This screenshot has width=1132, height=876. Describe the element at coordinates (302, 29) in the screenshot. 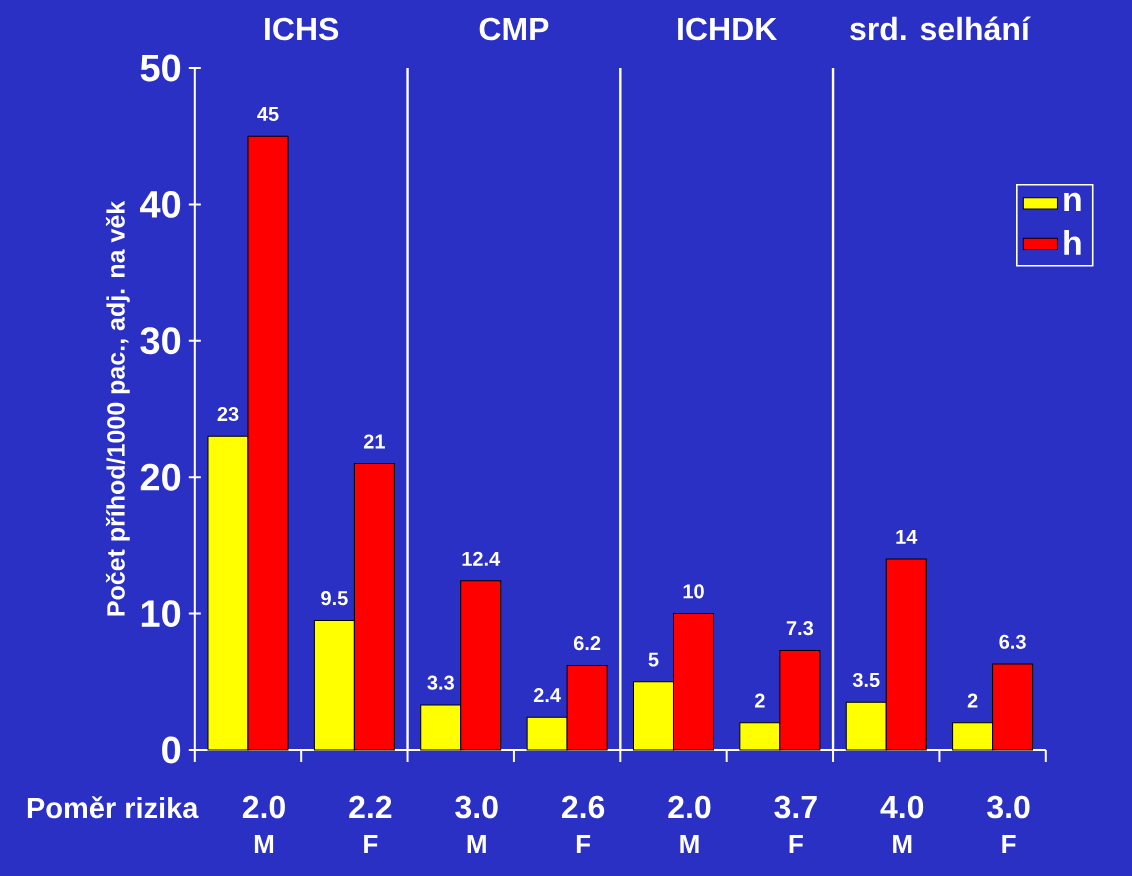

I see `text: ICHS` at that location.